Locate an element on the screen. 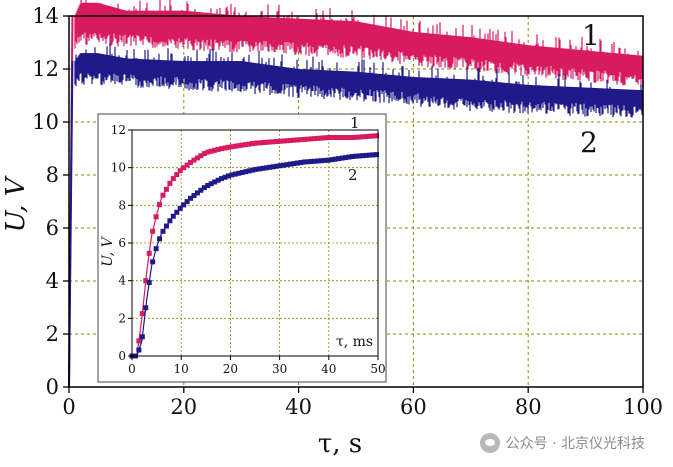 The image size is (673, 467). watermark: 公众号 · 北京仪光科技 is located at coordinates (562, 443).